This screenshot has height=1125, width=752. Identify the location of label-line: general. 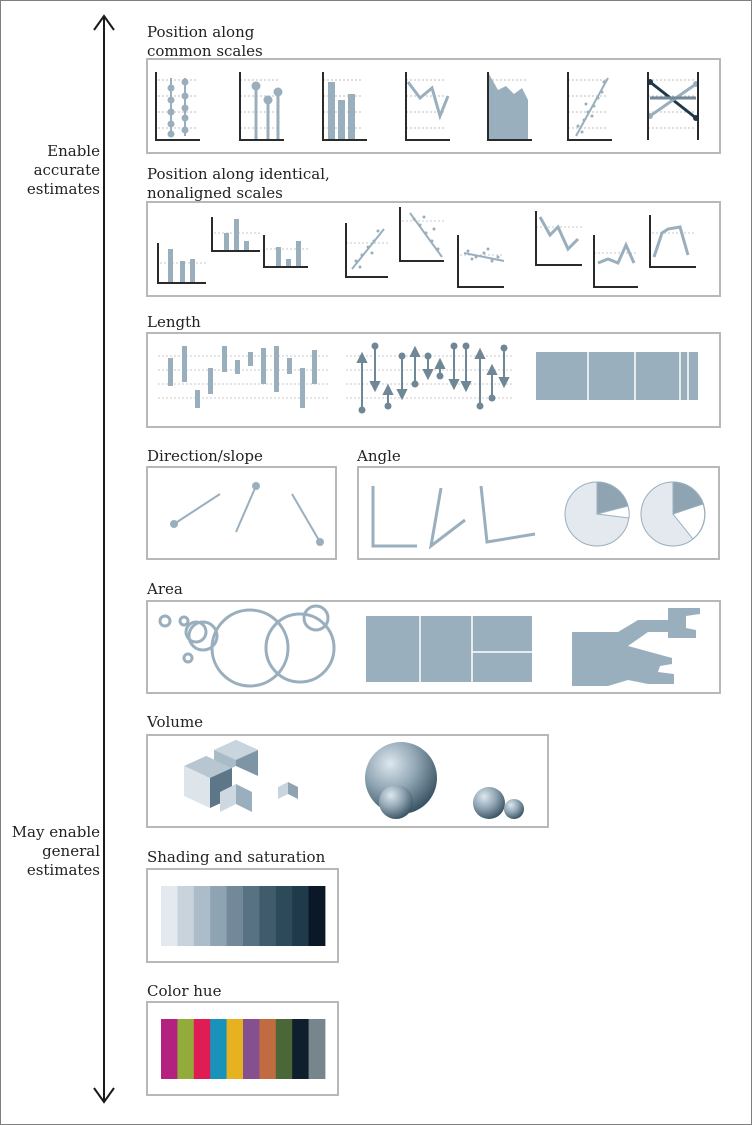
(71, 851).